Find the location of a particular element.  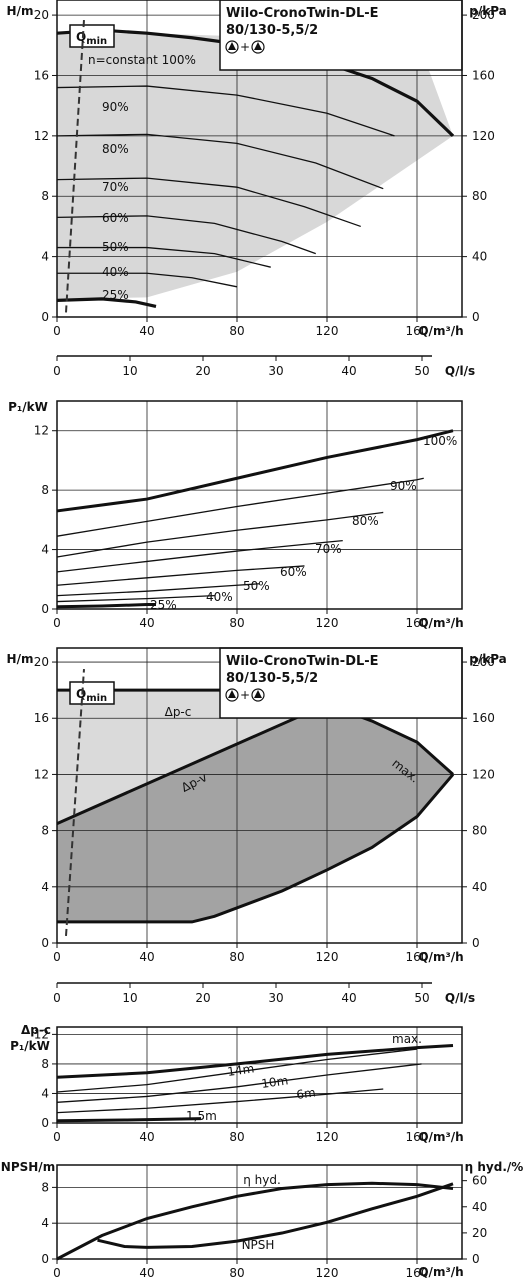

series-label: 14m is located at coordinates (240, 1070).